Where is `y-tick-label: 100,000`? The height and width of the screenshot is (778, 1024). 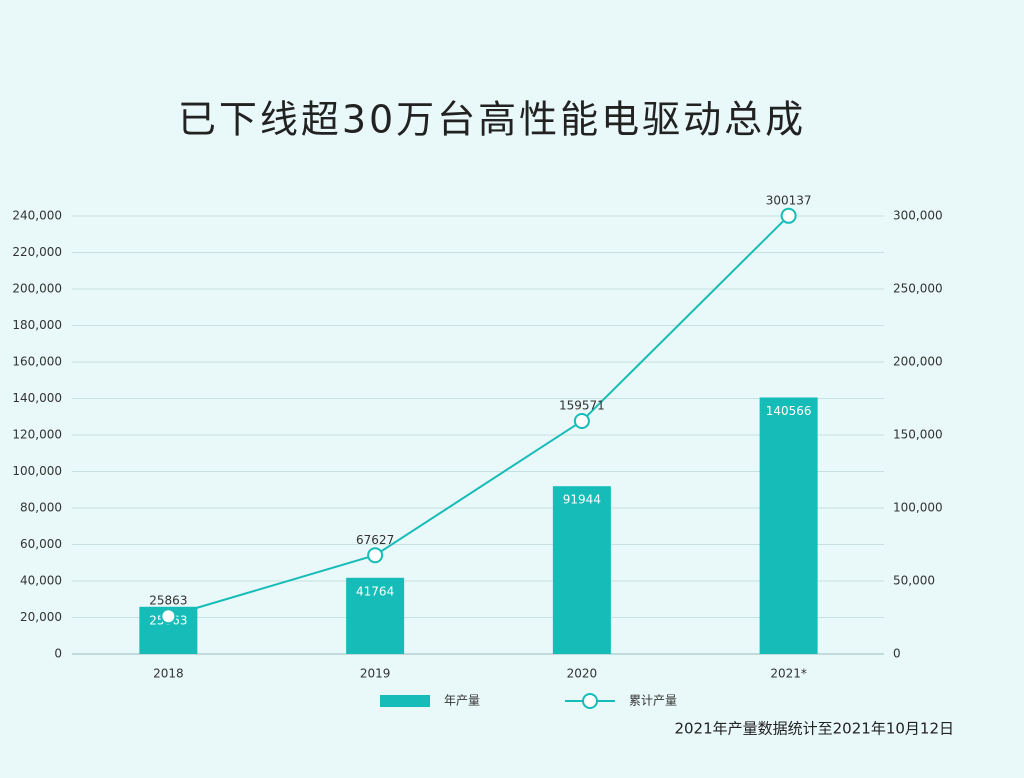
y-tick-label: 100,000 is located at coordinates (37, 471).